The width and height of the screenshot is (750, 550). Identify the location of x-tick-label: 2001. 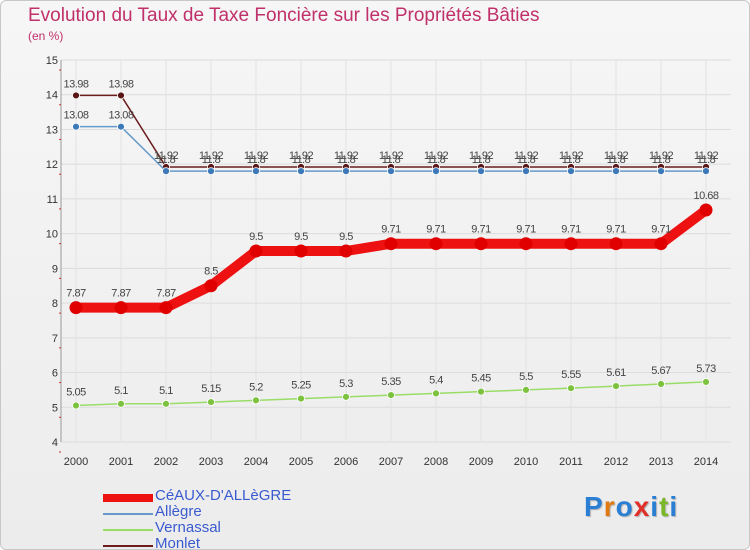
(121, 462).